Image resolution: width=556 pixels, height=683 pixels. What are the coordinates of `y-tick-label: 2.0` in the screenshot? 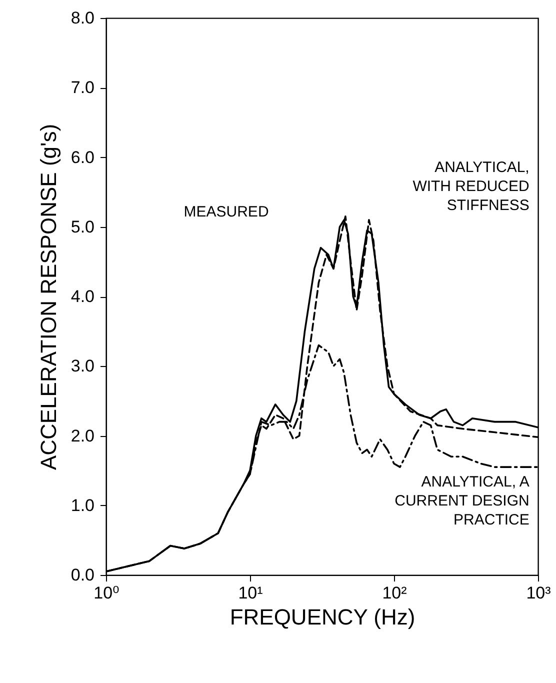 It's located at (82, 436).